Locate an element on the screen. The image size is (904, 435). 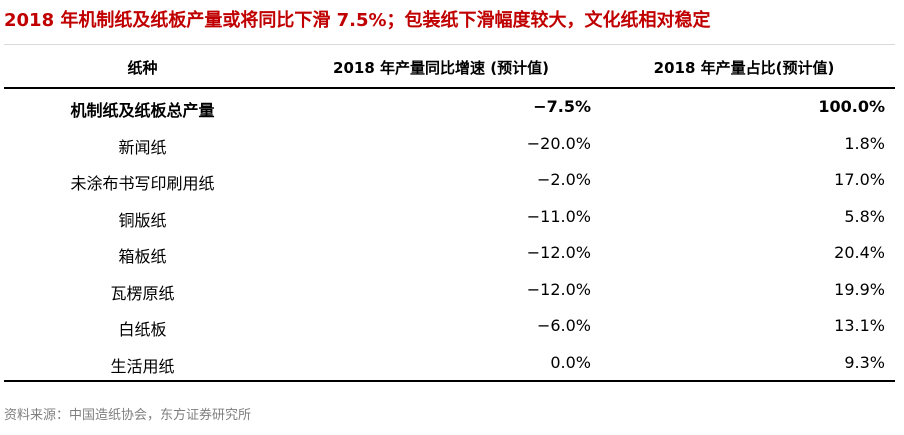
row-yoy-growth: −11.0% is located at coordinates (558, 216).